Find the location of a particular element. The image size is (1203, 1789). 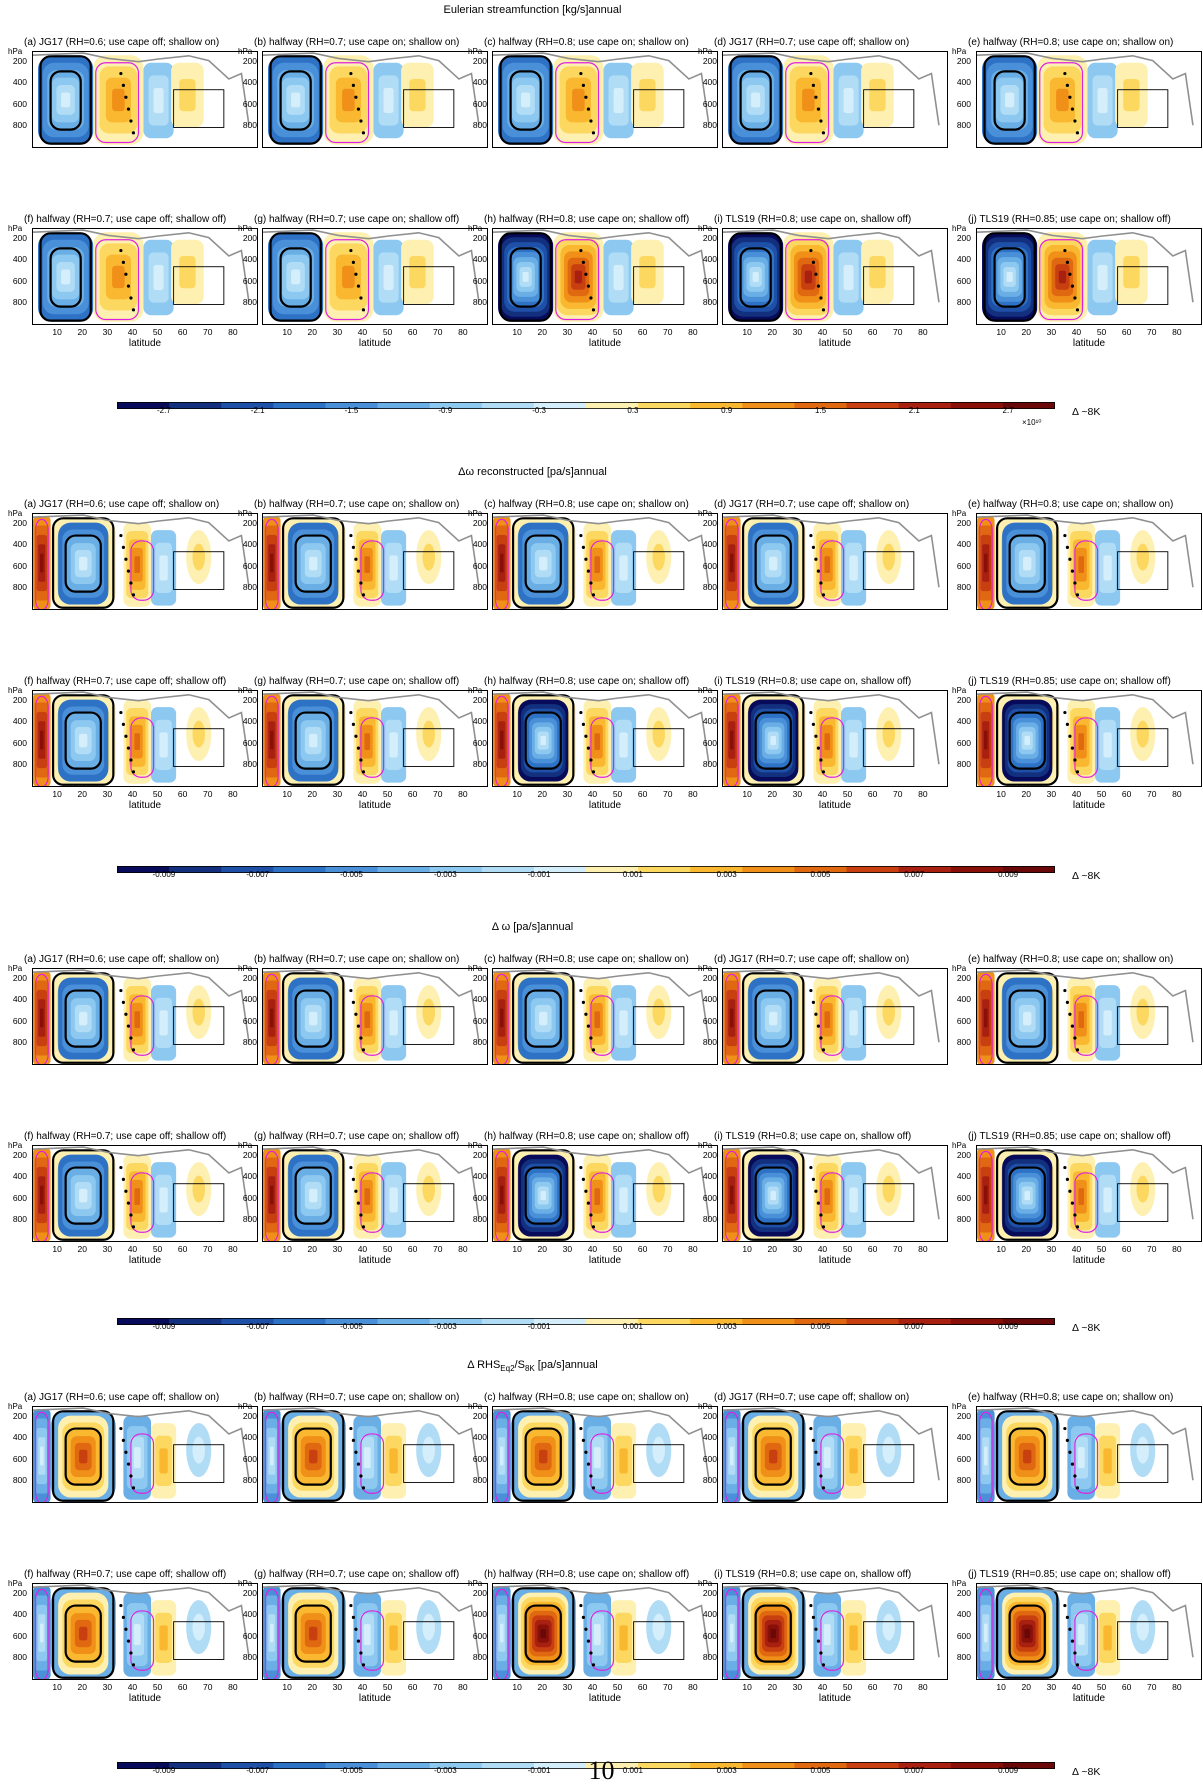

positive-cell-level is located at coordinates (348, 277).